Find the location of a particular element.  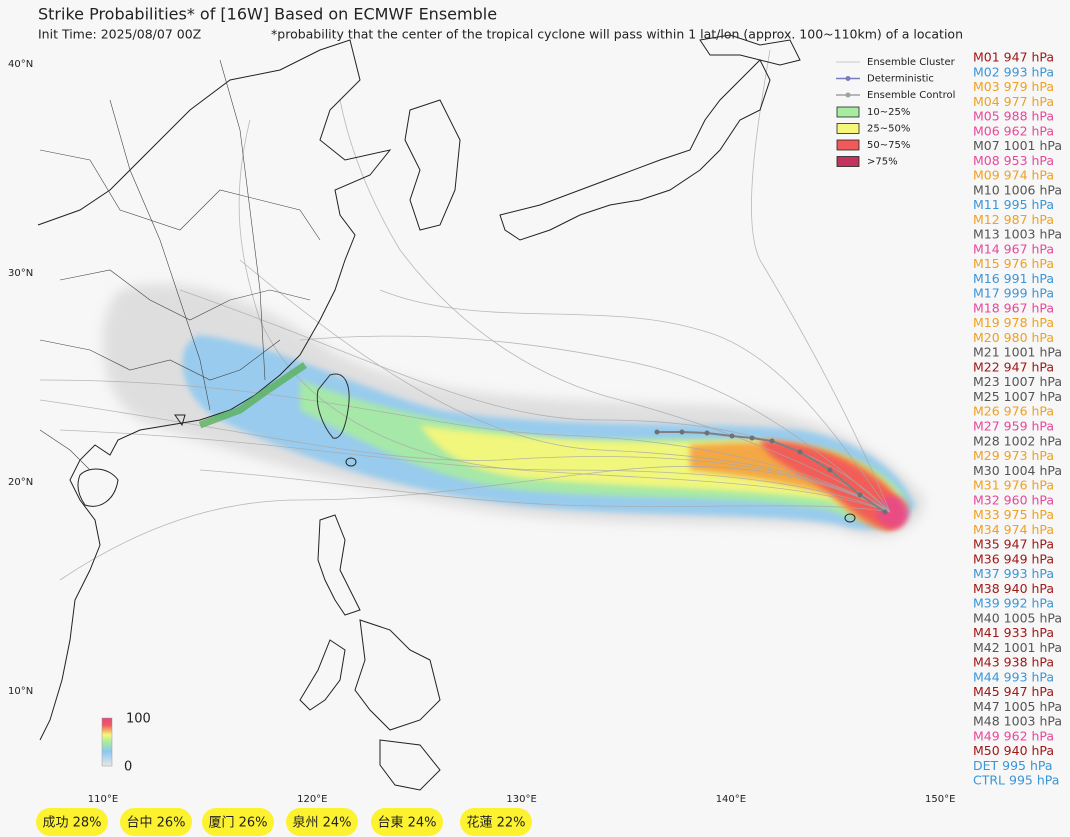

member-label: M16 991 hPa is located at coordinates (1013, 278).